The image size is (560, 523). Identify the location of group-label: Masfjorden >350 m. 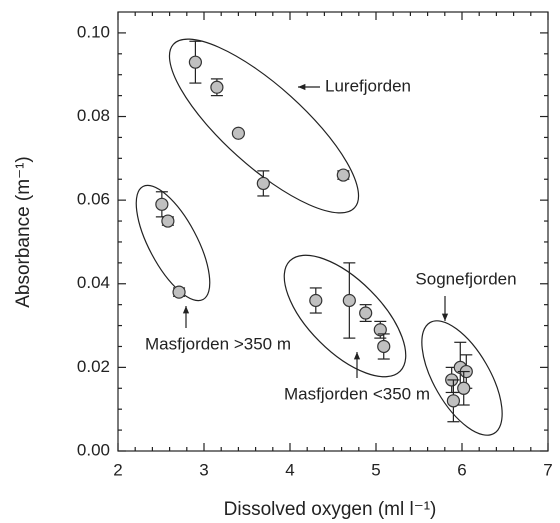
(218, 343).